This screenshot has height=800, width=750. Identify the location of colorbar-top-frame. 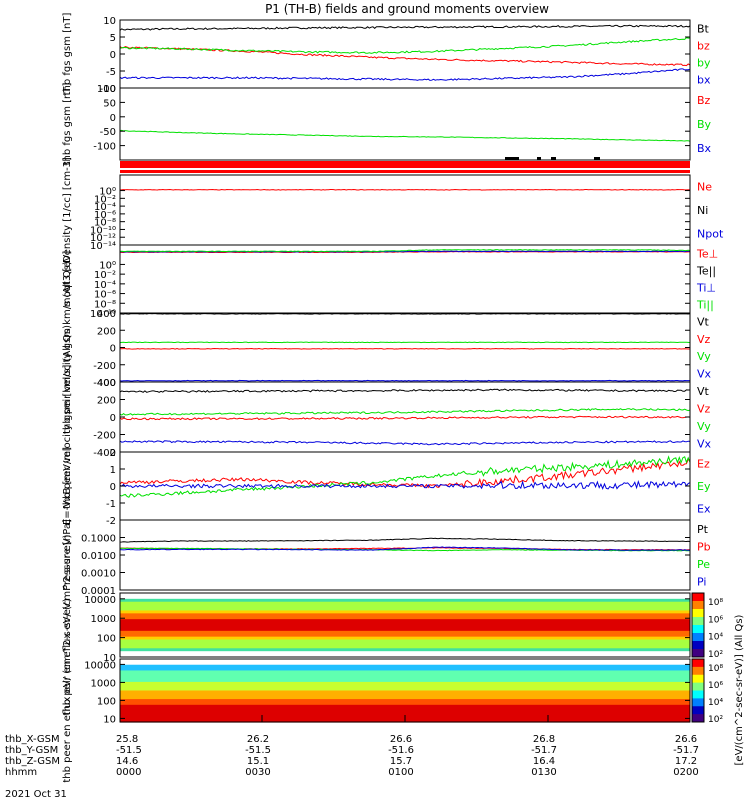
(698, 625).